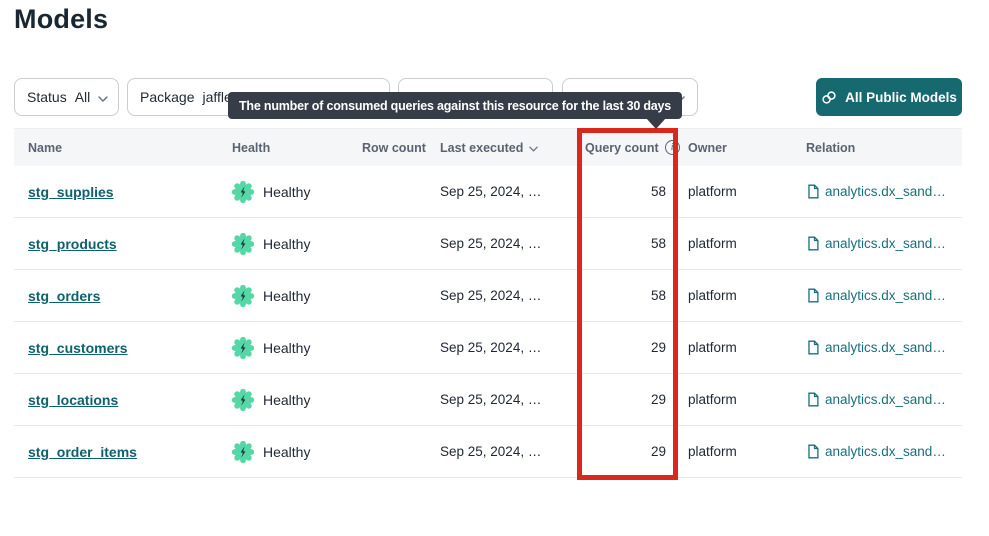  I want to click on header-last-executed-label: Last executed, so click(482, 147).